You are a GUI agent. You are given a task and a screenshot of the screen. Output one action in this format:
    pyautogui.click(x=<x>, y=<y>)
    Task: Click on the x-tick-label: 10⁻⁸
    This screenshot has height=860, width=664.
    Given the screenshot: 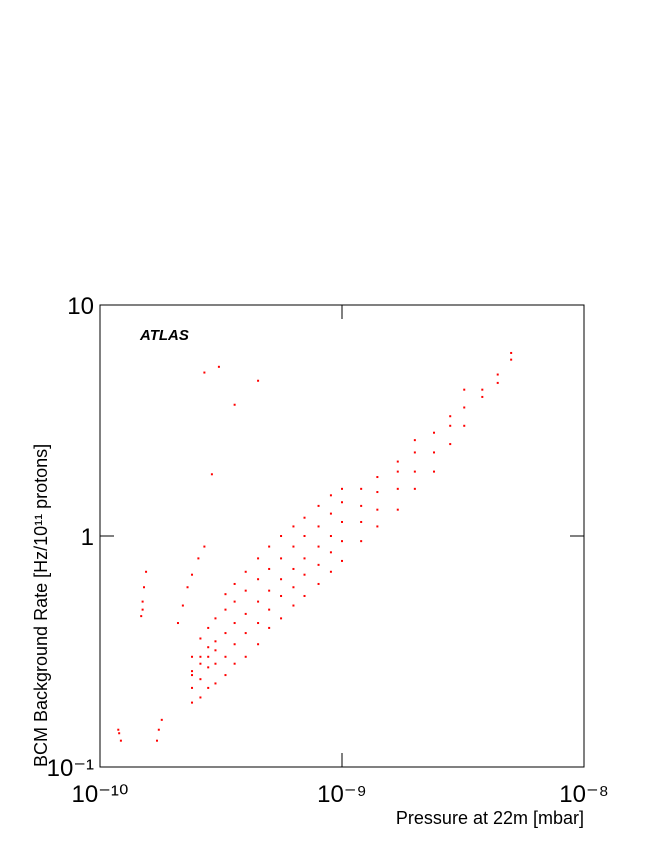 What is the action you would take?
    pyautogui.click(x=584, y=794)
    